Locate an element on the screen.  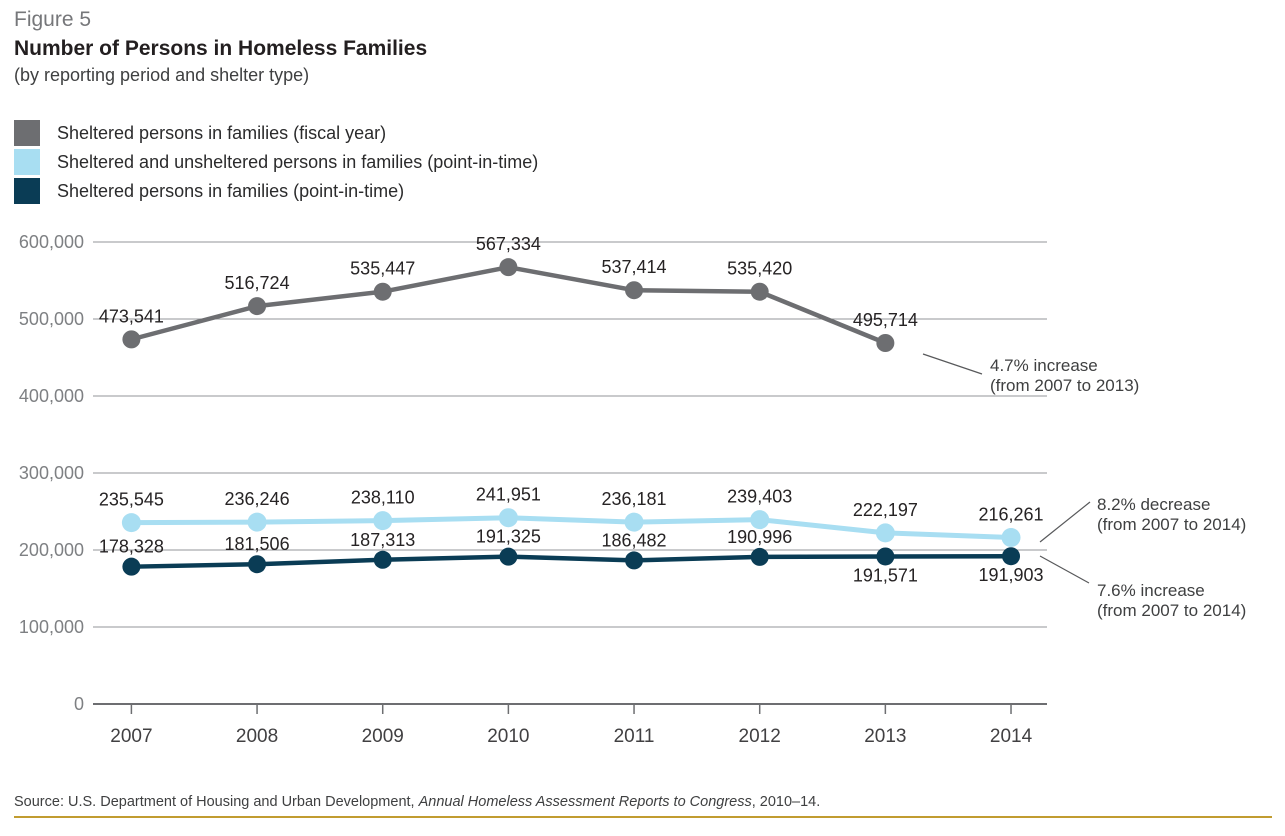
svg-text: 216,261 is located at coordinates (1010, 514).